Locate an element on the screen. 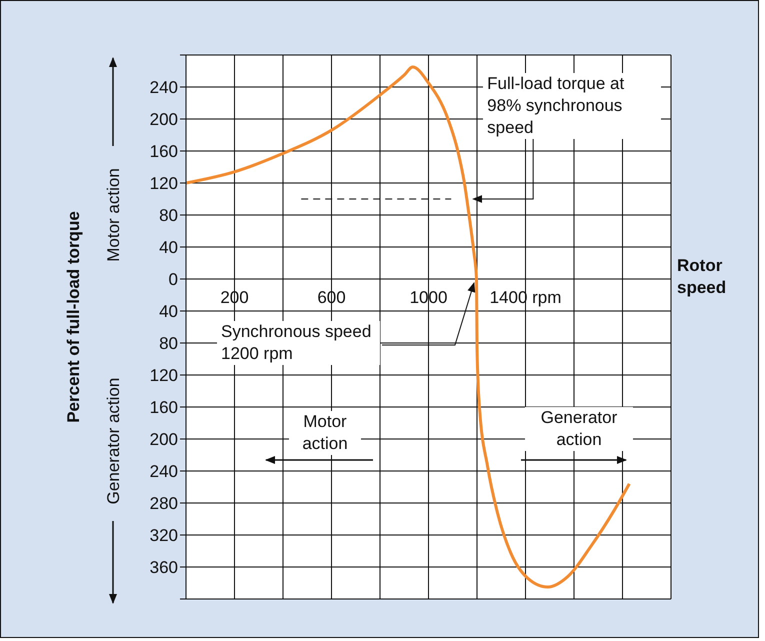 Image resolution: width=765 pixels, height=641 pixels. y-tick-label: 0 is located at coordinates (173, 280).